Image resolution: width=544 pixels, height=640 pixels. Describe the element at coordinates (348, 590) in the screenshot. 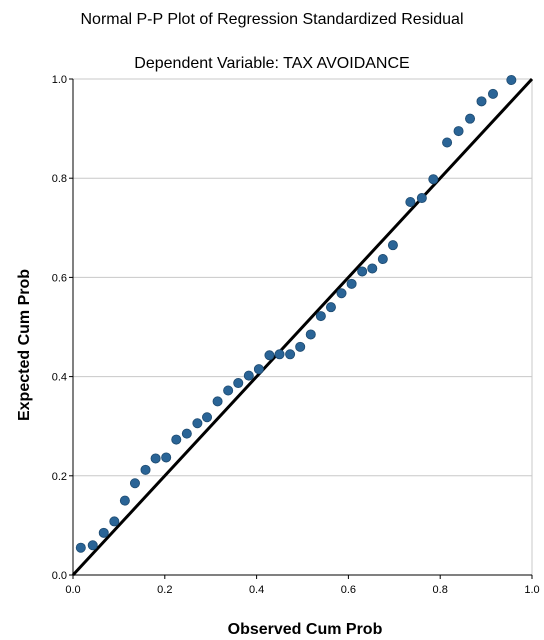

I see `x-tick-label-3: 0.6` at that location.